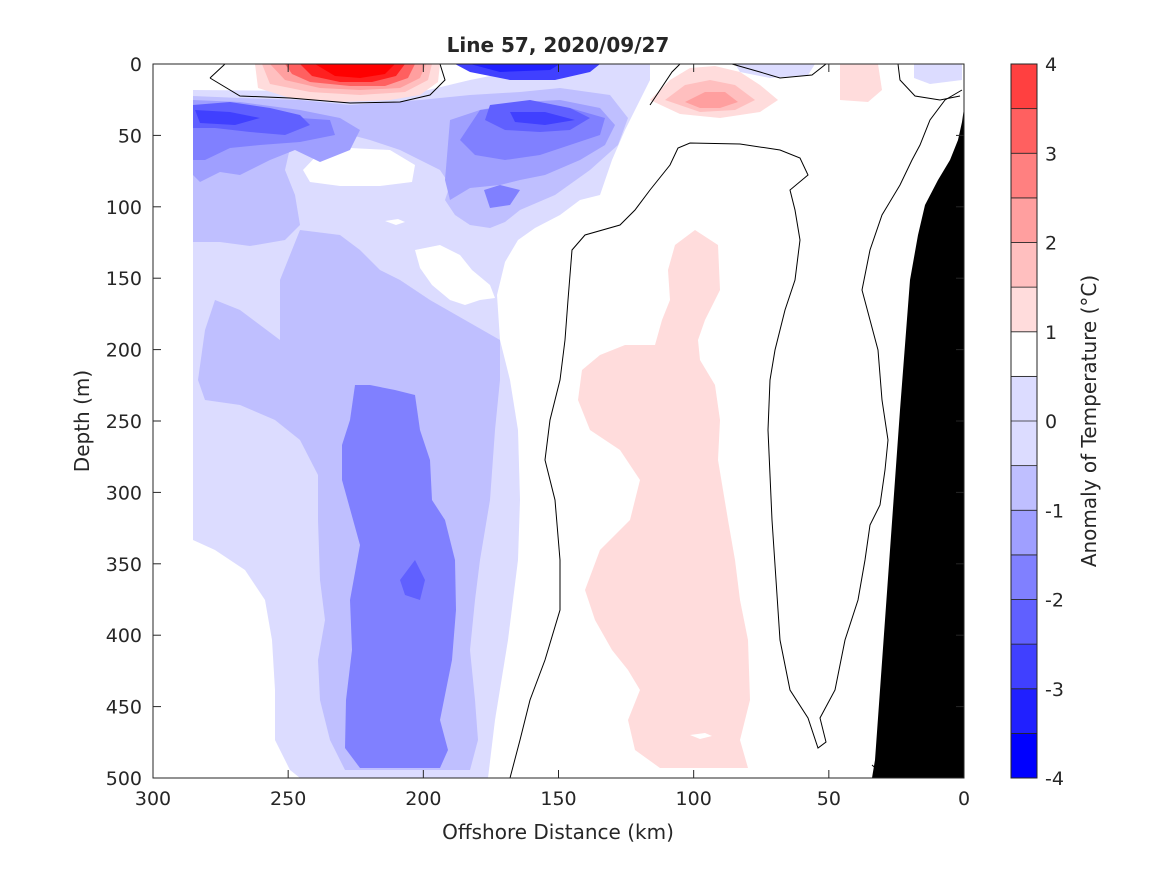 This screenshot has width=1167, height=880. I want to click on zero-contour-line-west, so click(327, 84).